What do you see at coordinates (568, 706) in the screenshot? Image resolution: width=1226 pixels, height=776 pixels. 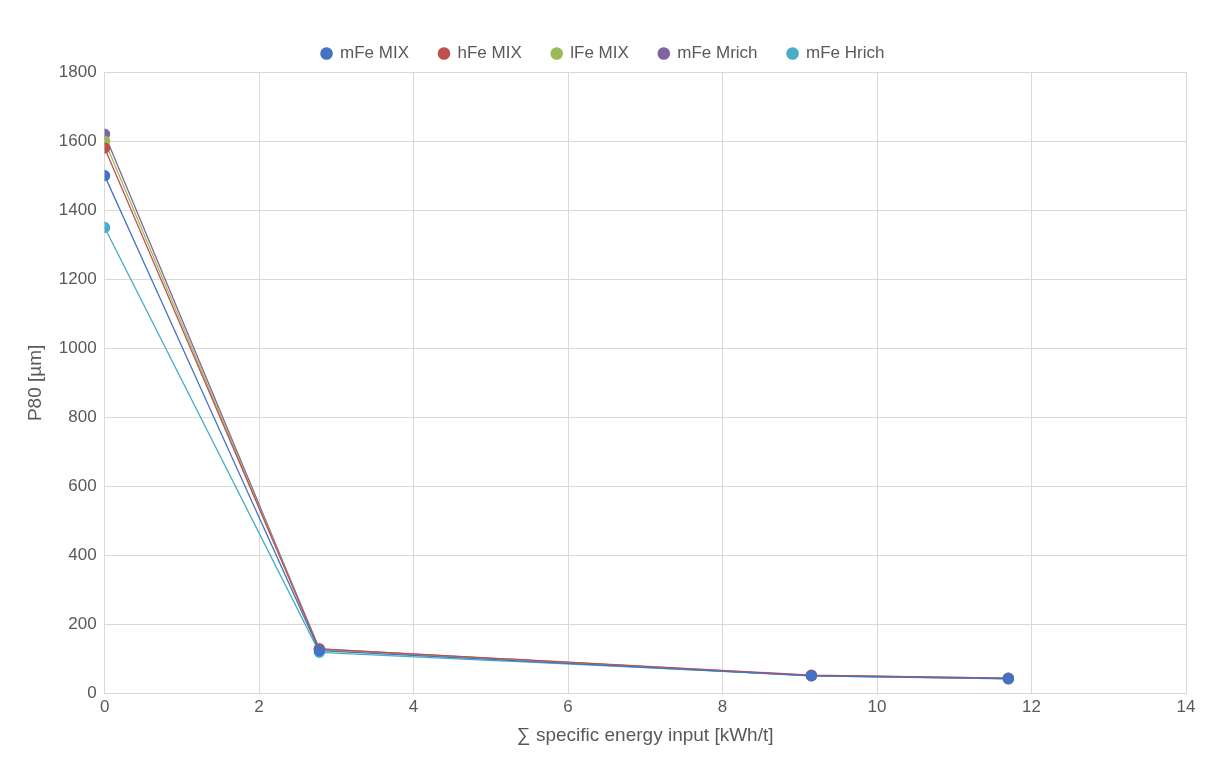 I see `x-tick-label: 6` at bounding box center [568, 706].